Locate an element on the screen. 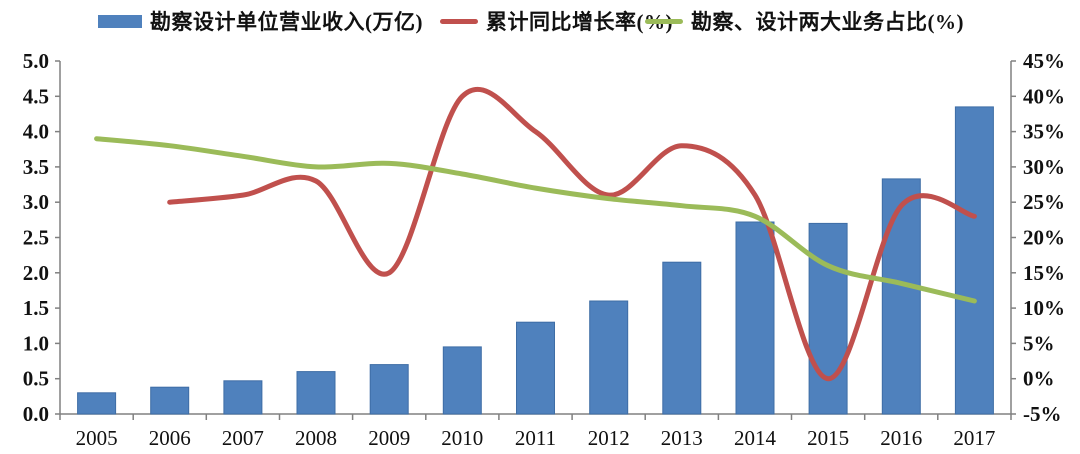 This screenshot has height=454, width=1080. x-axis-label: 2007 is located at coordinates (243, 438).